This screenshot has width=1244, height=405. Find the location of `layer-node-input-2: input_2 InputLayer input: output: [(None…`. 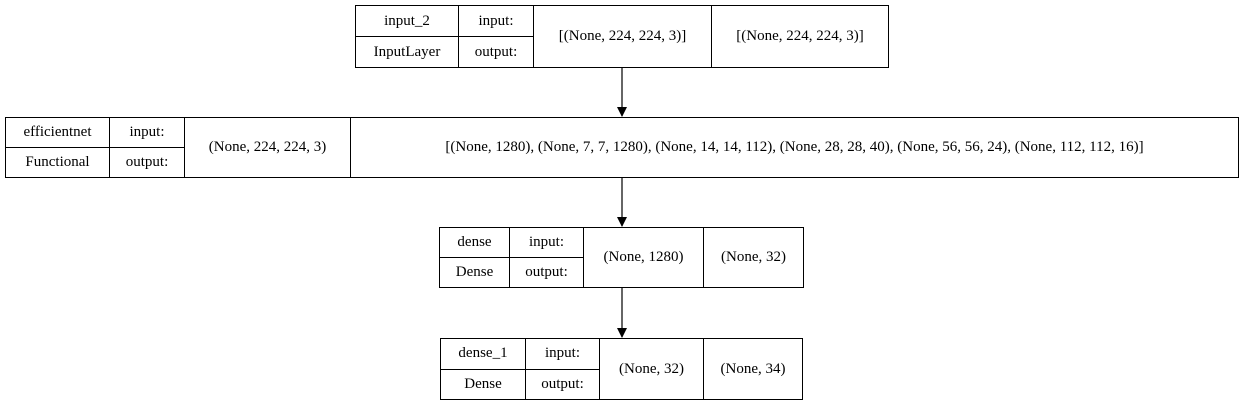

layer-node-input-2: input_2 InputLayer input: output: [(None… is located at coordinates (622, 36).